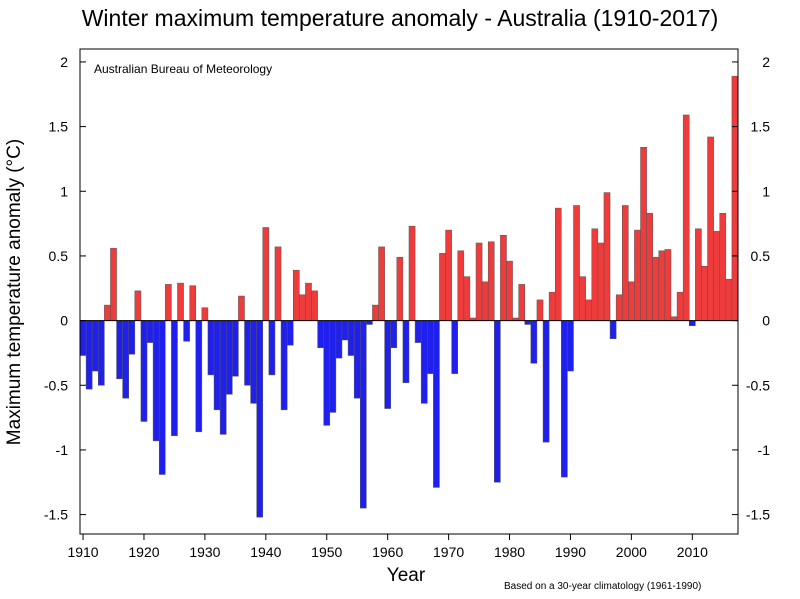  What do you see at coordinates (766, 62) in the screenshot?
I see `y-tick-label-right: 2` at bounding box center [766, 62].